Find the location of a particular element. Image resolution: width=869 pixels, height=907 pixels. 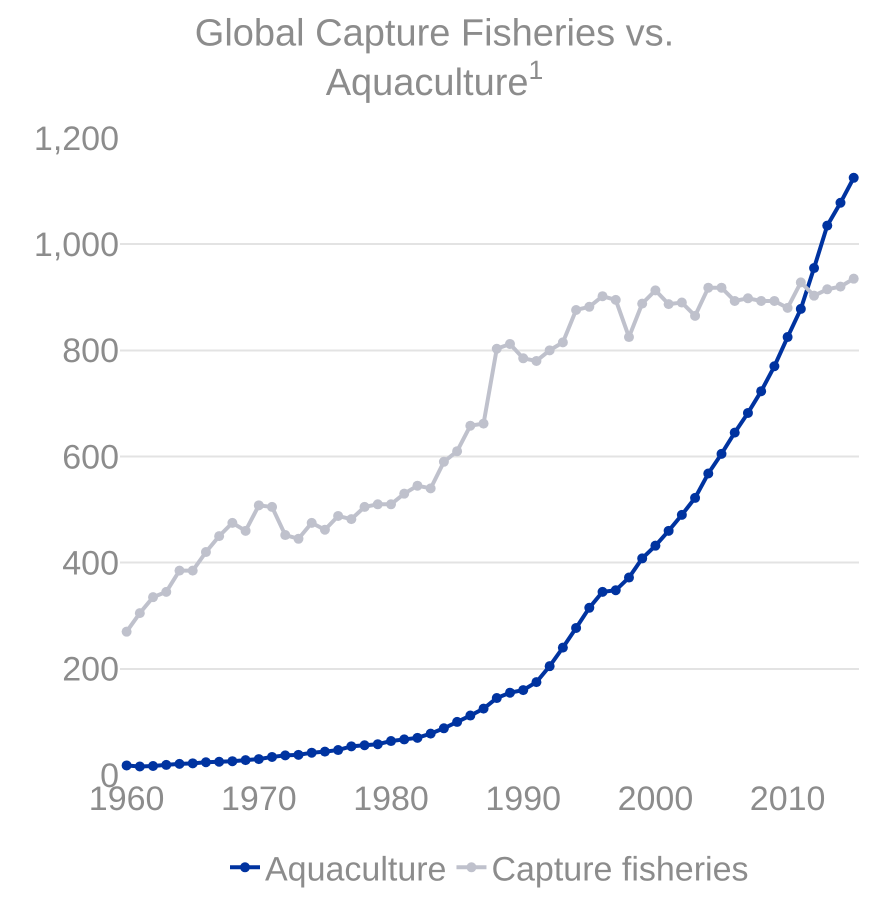

y-tick-label: 400 is located at coordinates (90, 563).